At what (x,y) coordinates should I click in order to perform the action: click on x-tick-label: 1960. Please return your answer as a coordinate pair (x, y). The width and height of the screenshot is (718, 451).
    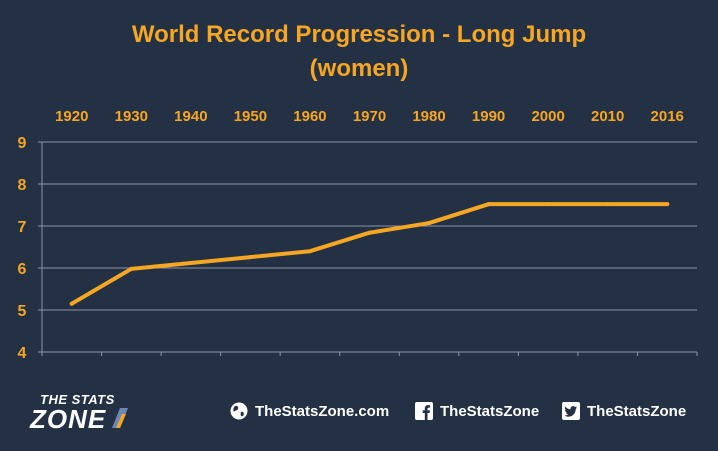
    Looking at the image, I should click on (309, 116).